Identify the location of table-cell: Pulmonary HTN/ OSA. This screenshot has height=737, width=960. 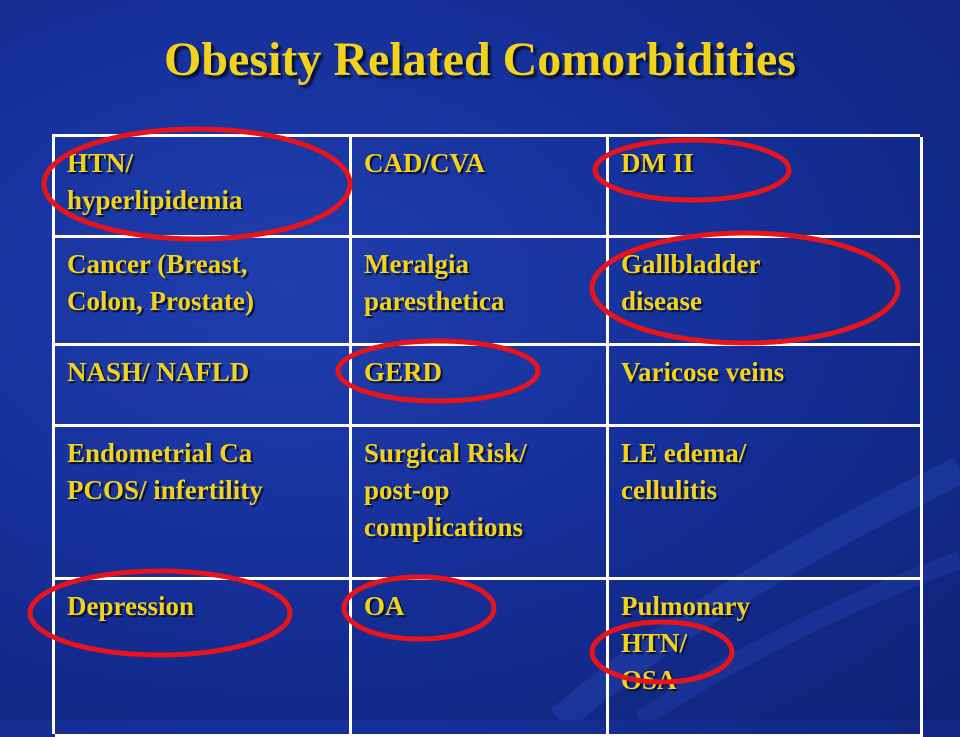
(766, 658).